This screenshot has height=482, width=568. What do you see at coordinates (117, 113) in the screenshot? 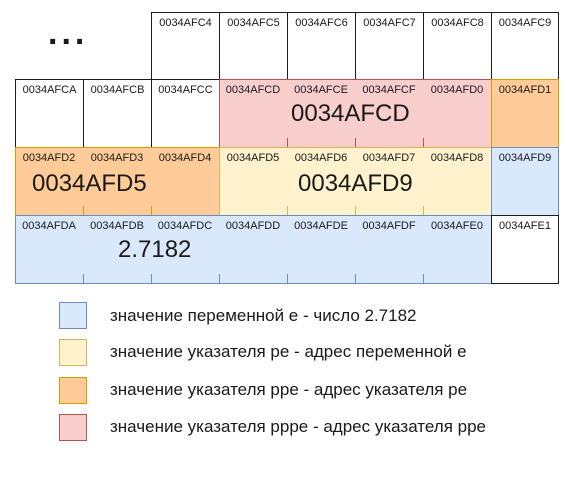
I see `memory-cell: 0034AFCB` at bounding box center [117, 113].